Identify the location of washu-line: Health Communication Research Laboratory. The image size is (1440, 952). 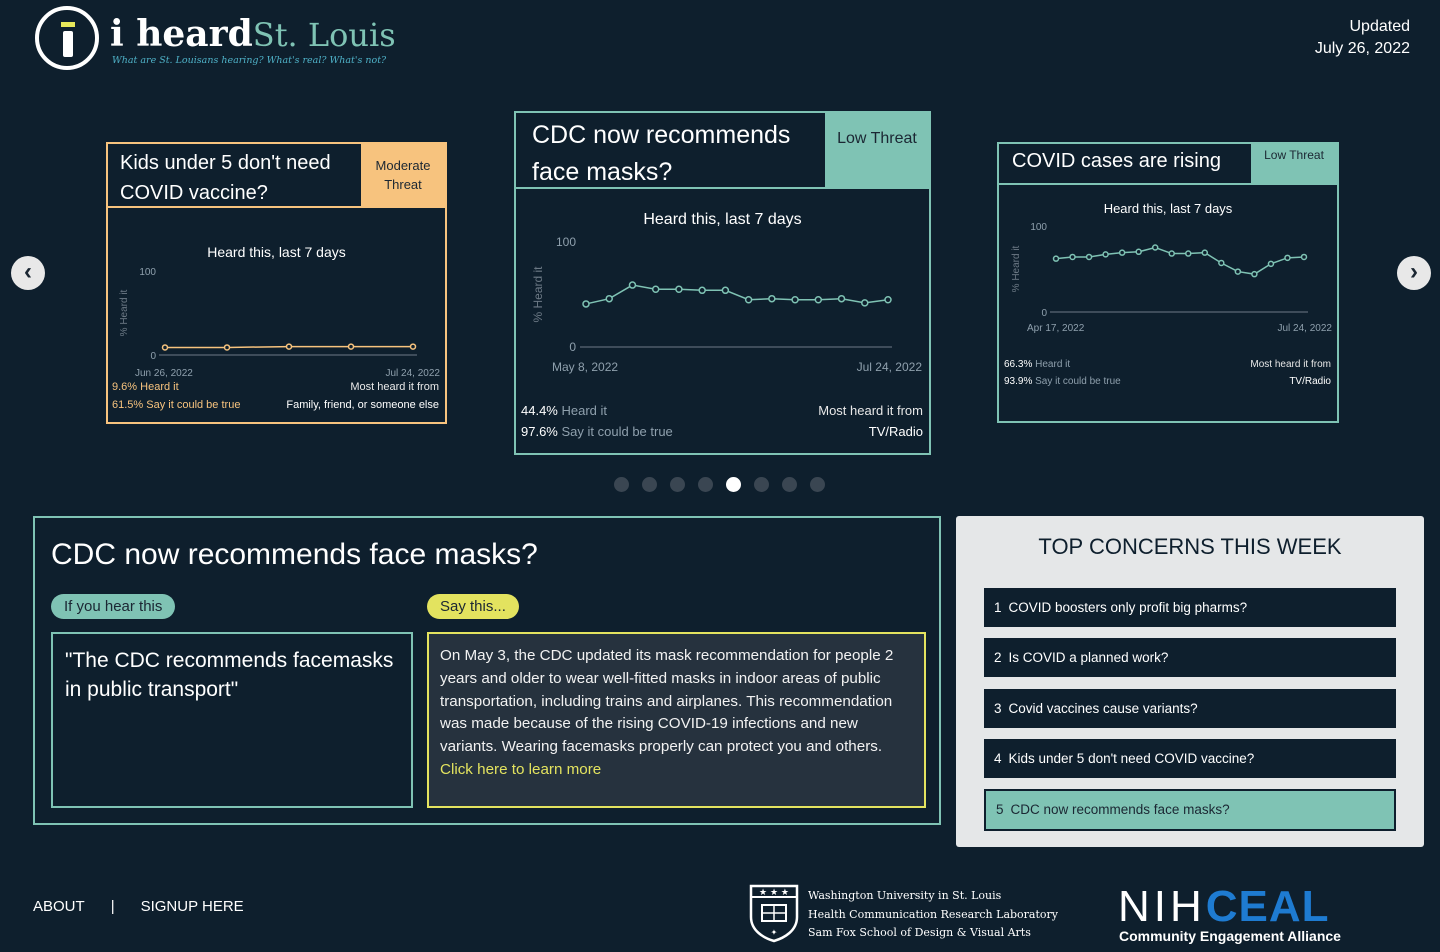
(933, 914).